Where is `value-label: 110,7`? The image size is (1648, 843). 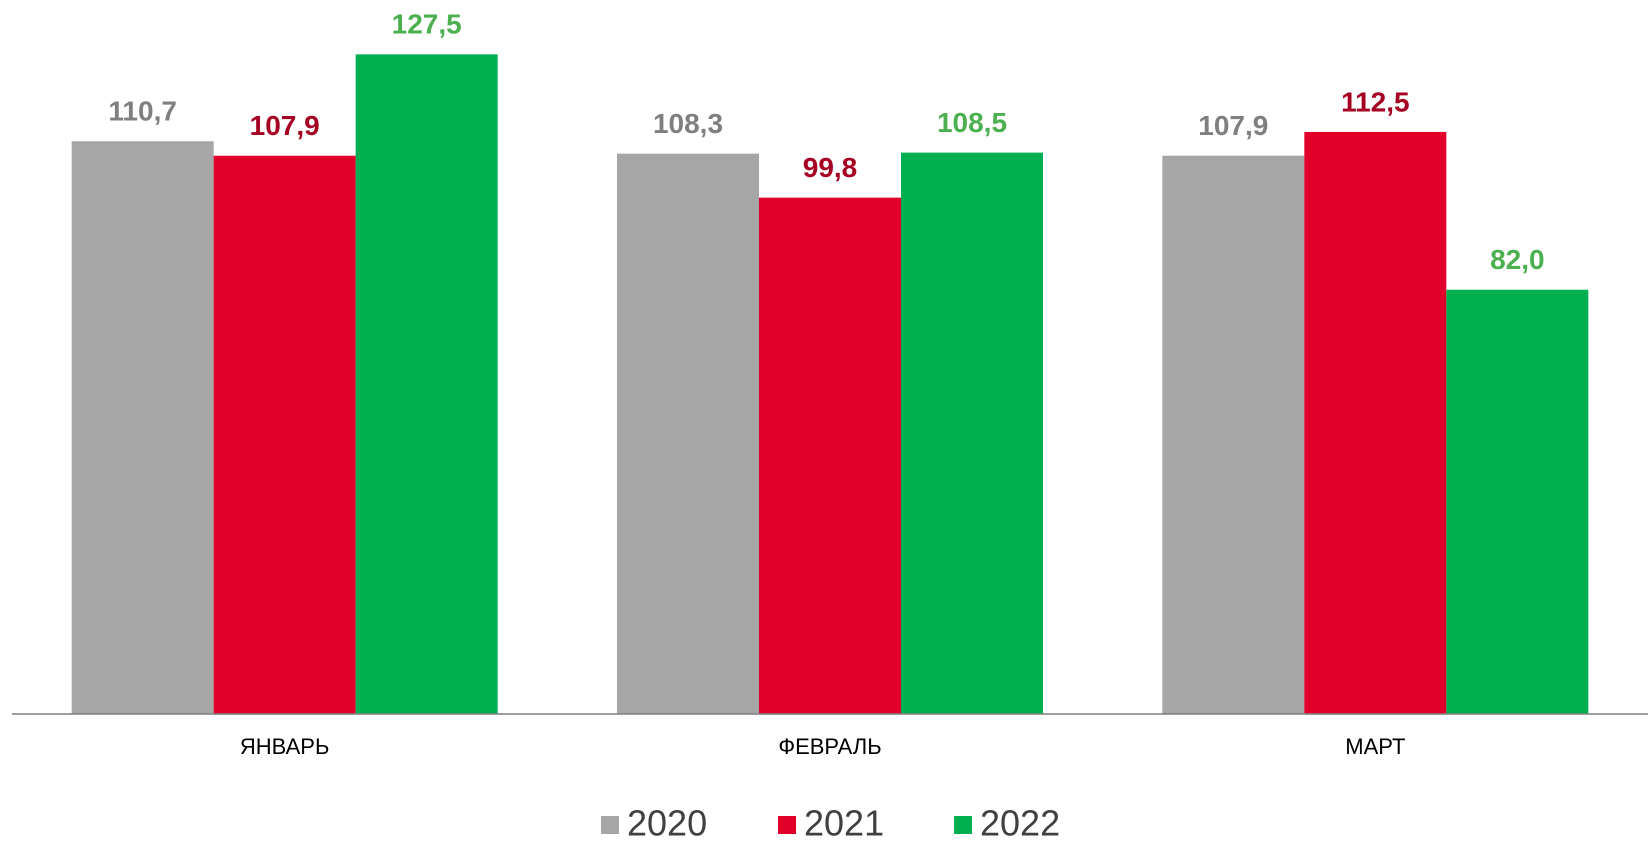
value-label: 110,7 is located at coordinates (142, 111).